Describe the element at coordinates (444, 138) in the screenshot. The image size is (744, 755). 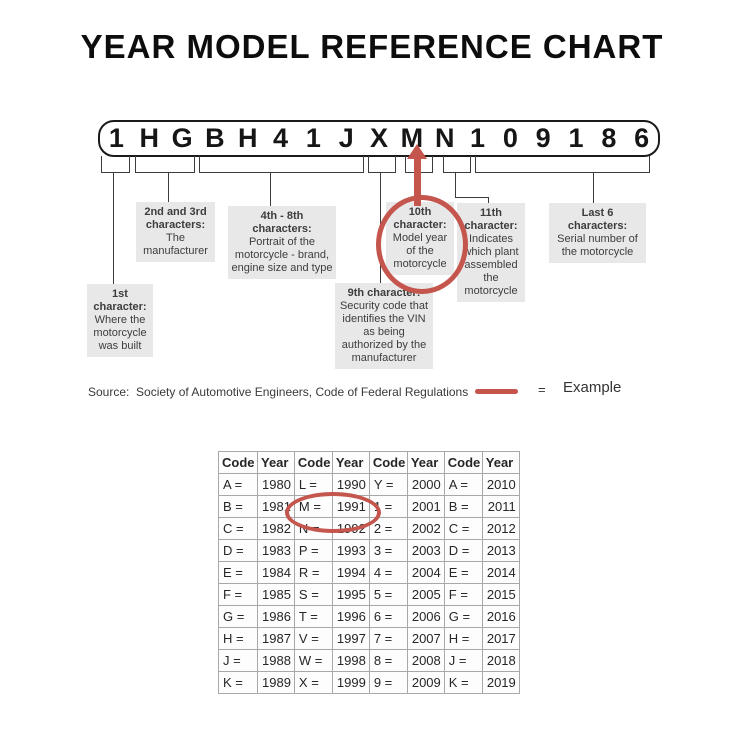
I see `vin-character: N` at that location.